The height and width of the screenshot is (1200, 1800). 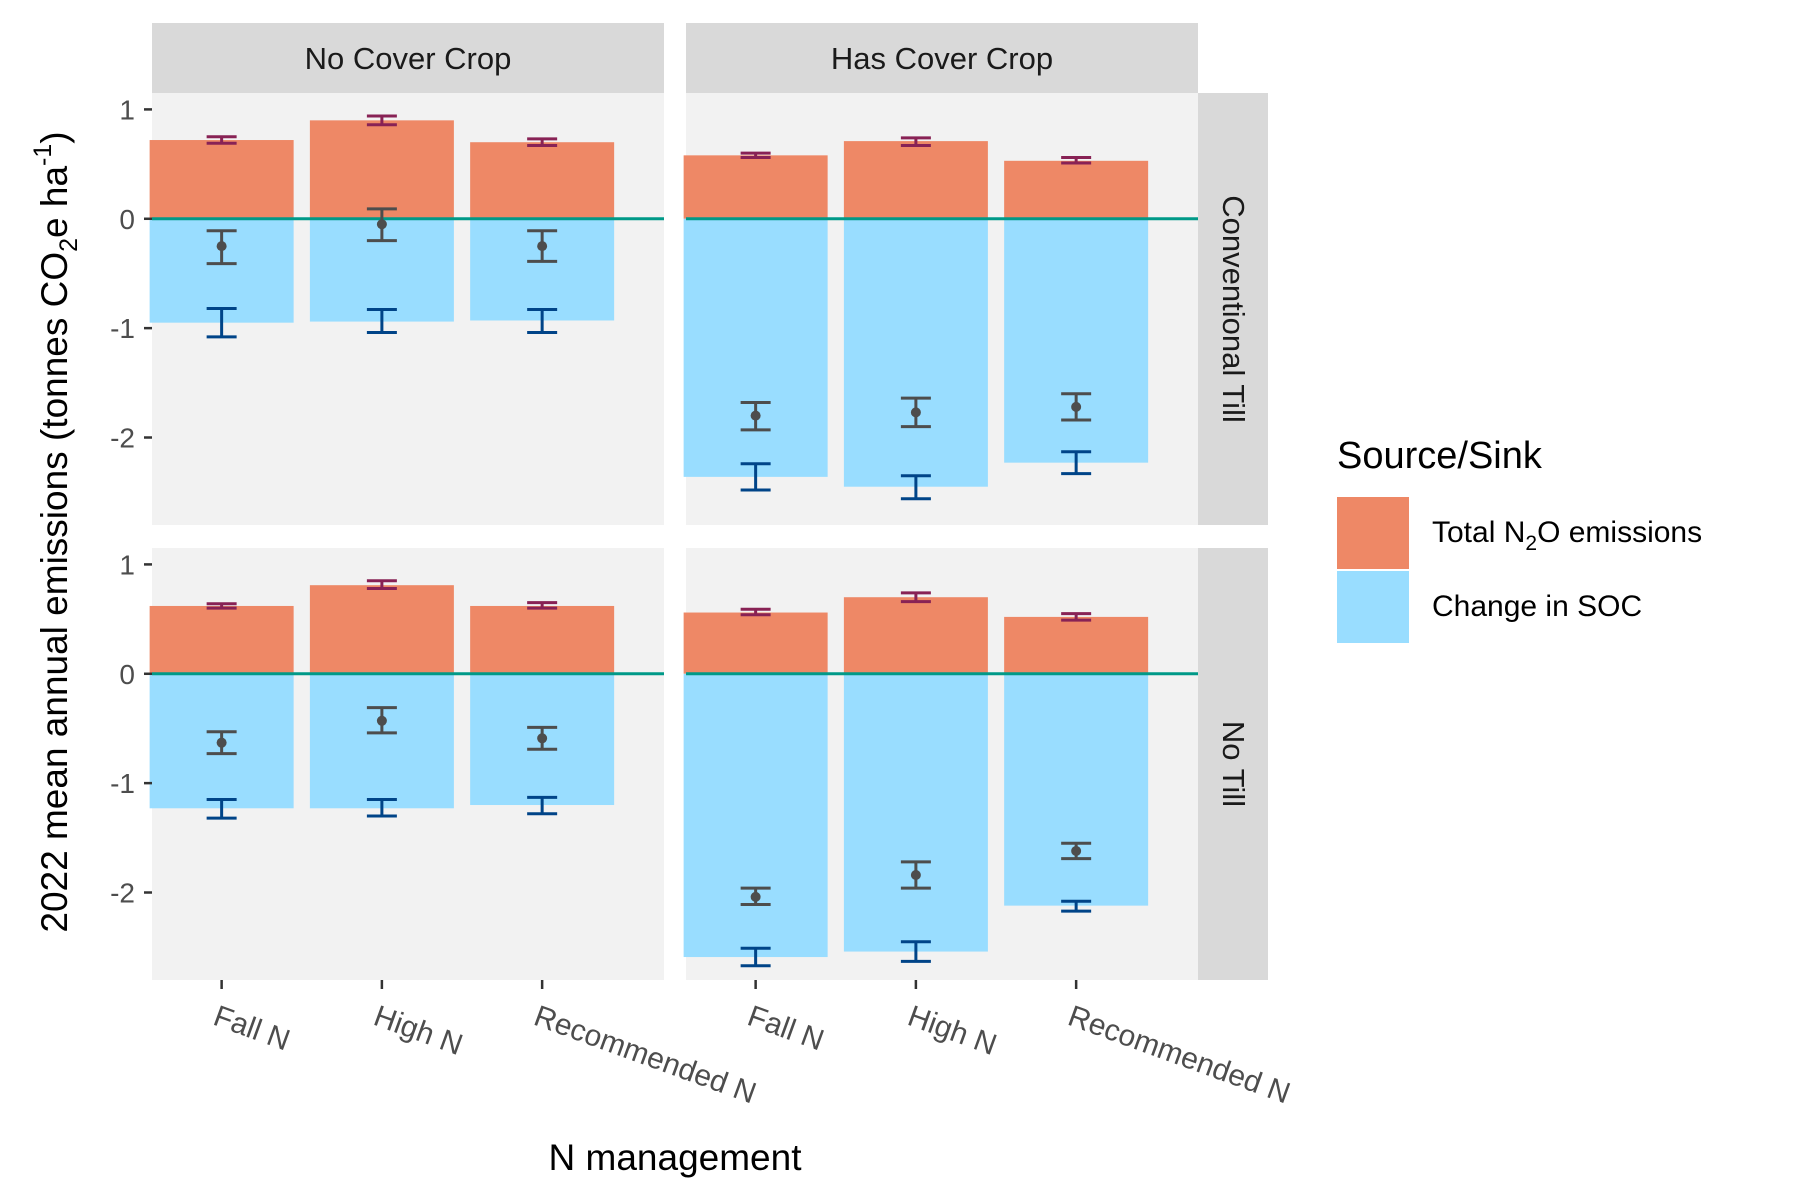 I want to click on x-tick-label-0-high-n: High N, so click(x=417, y=1031).